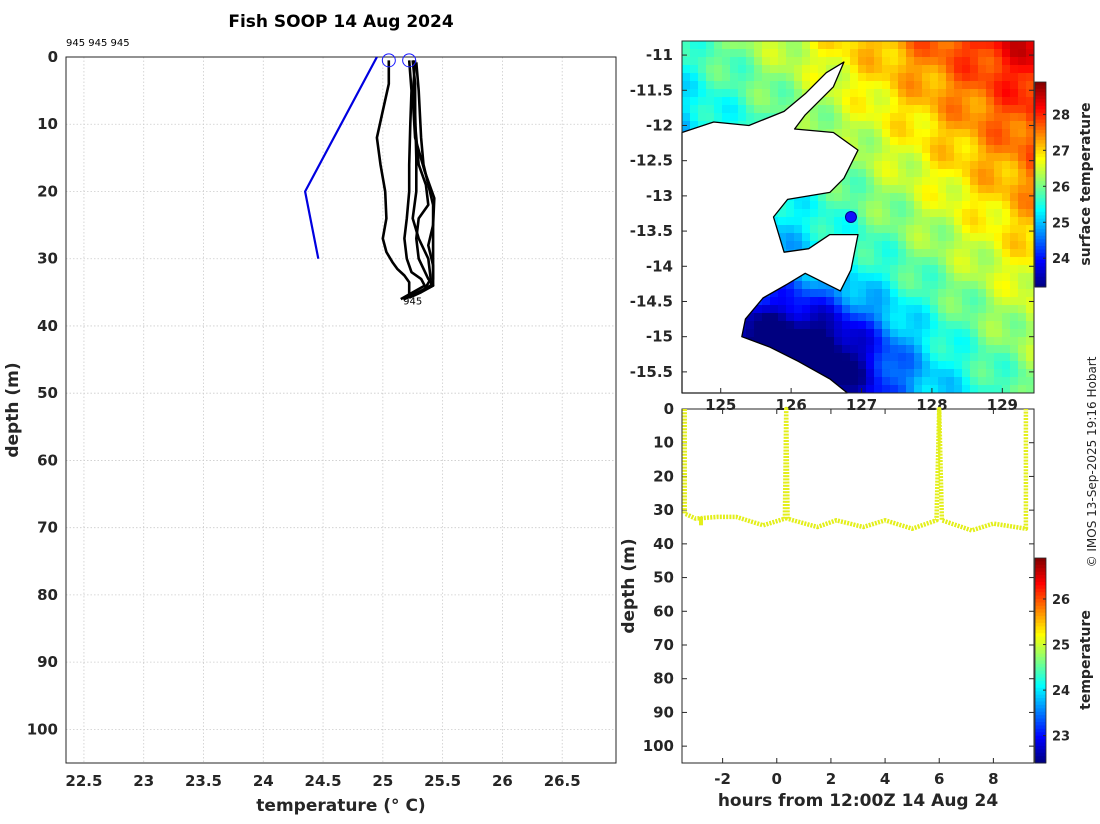 The width and height of the screenshot is (1100, 824). Describe the element at coordinates (831, 779) in the screenshot. I see `time-xtick: 2` at that location.